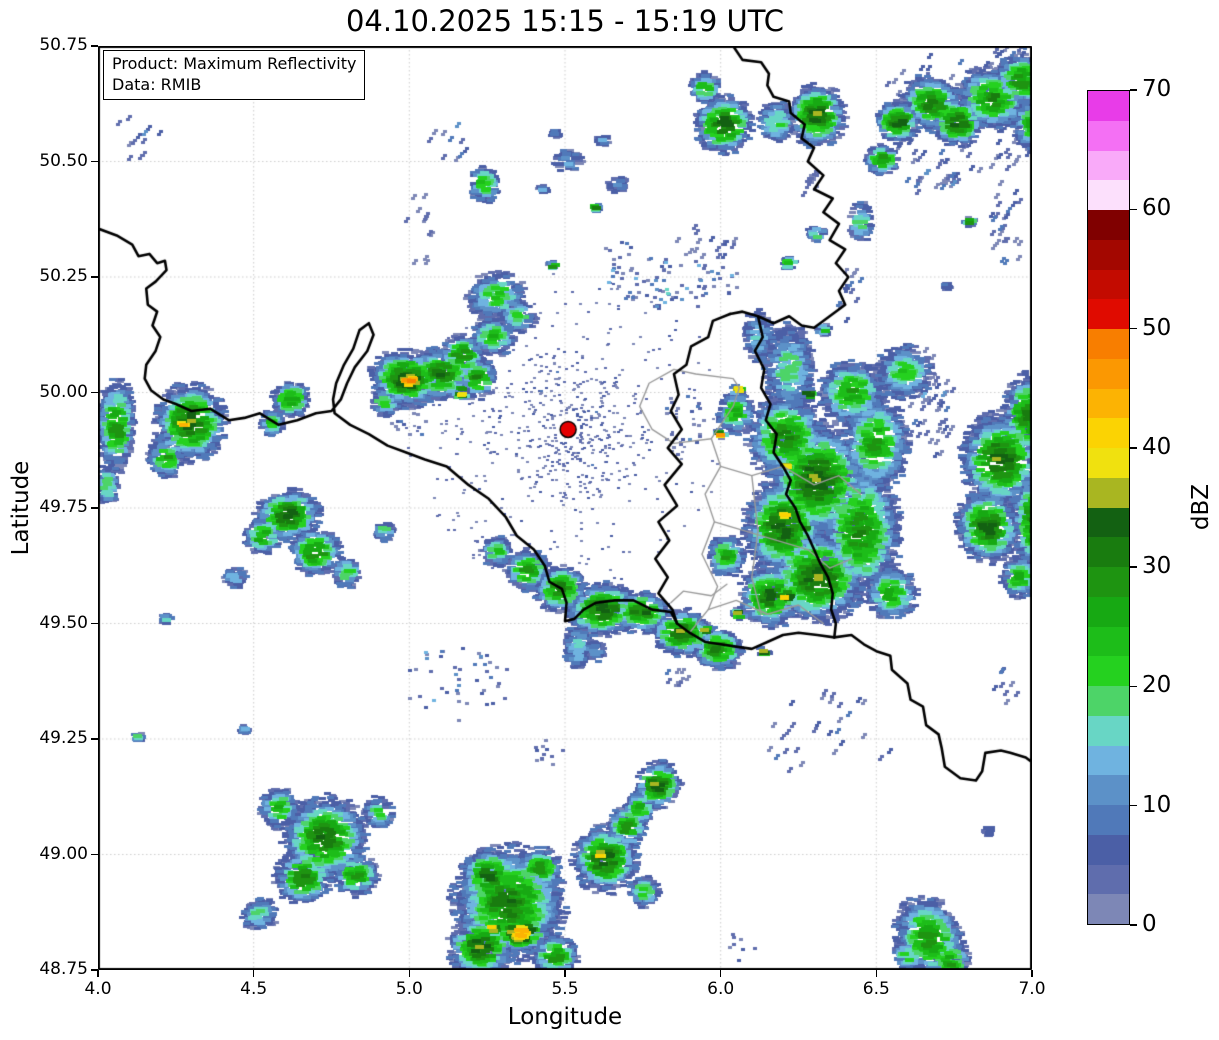 This screenshot has width=1219, height=1040. What do you see at coordinates (63, 276) in the screenshot?
I see `y-tick-label: 50.25` at bounding box center [63, 276].